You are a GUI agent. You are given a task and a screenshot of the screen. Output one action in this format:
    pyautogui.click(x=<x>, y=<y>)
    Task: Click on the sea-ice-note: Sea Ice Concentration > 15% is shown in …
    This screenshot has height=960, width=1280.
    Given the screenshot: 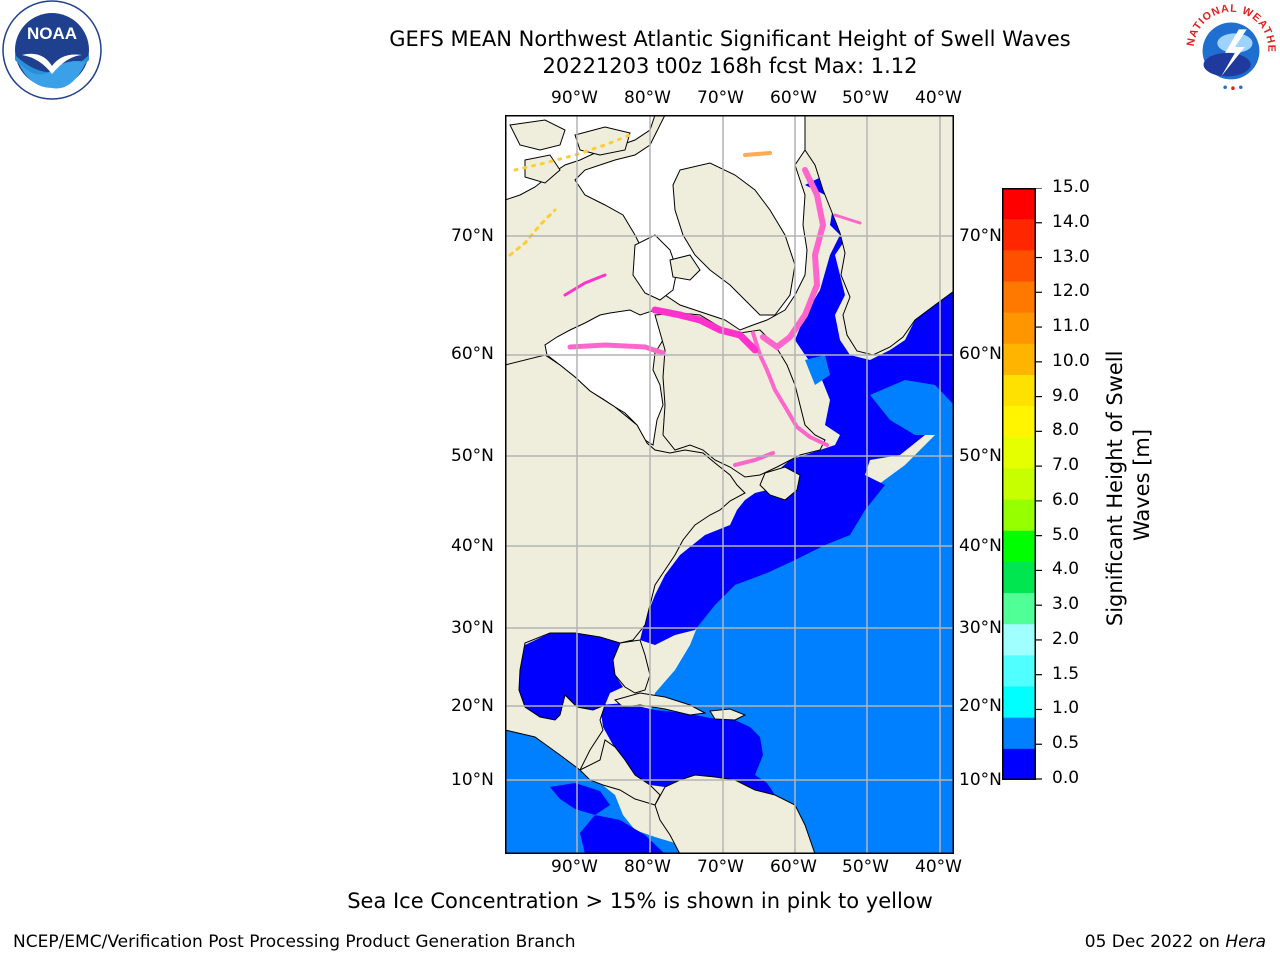 What is the action you would take?
    pyautogui.click(x=640, y=901)
    